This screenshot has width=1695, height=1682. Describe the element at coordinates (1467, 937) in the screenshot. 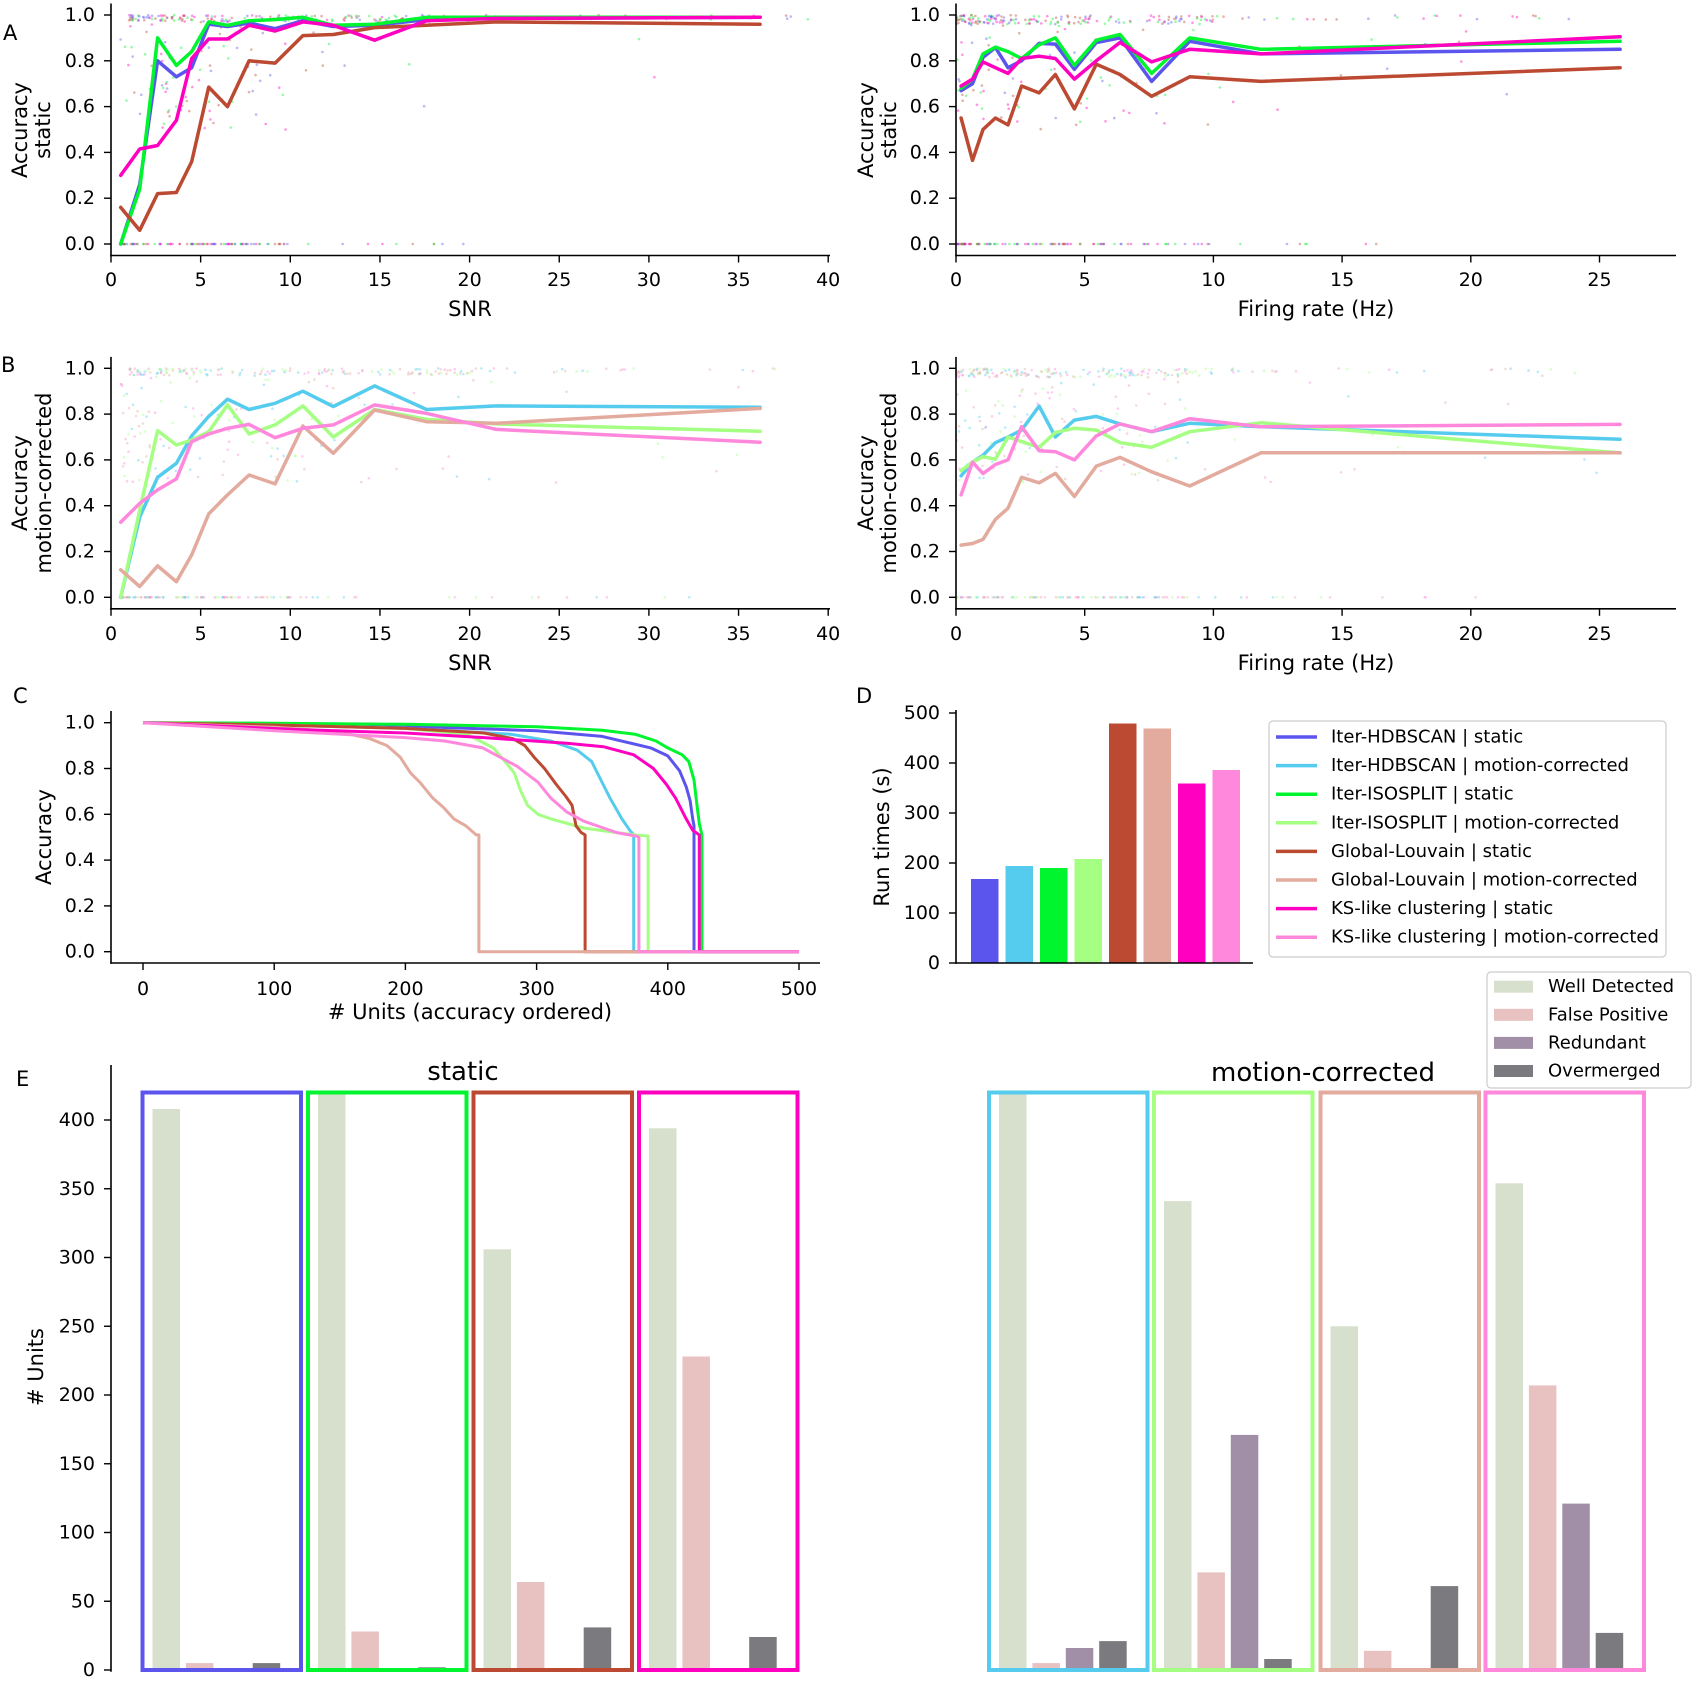

I see `legend-item: KS-like clustering | motion-corrected` at that location.